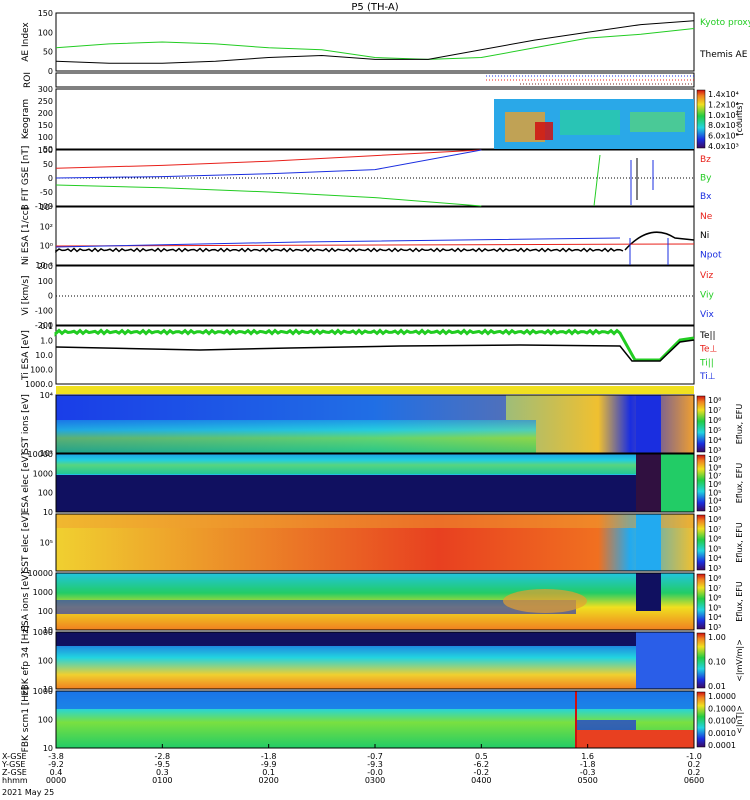  Describe the element at coordinates (694, 764) in the screenshot. I see `footer-value-1-6: 0.2` at that location.